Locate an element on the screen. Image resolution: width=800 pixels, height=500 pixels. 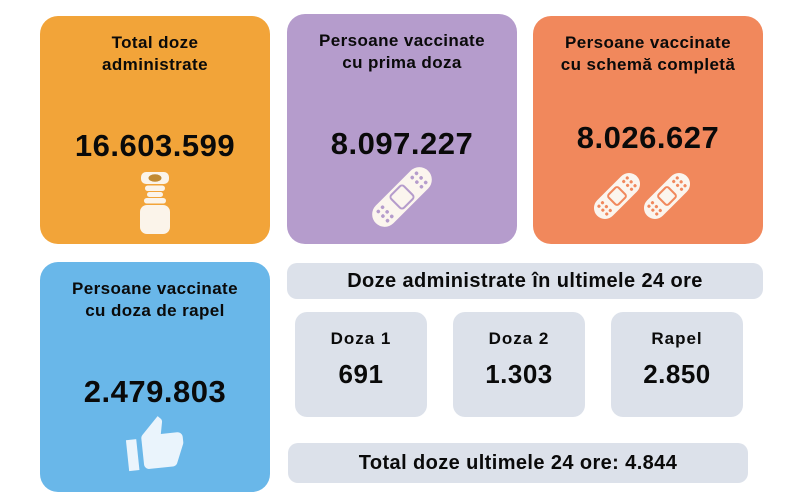
box-value: 2.850 is located at coordinates (677, 374).